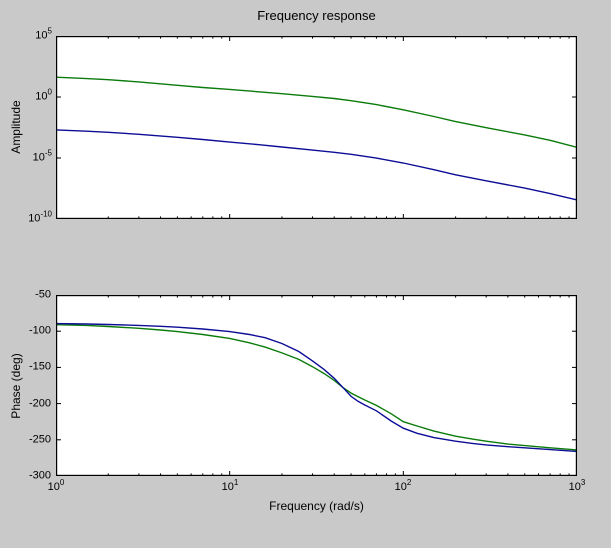 This screenshot has width=611, height=548. What do you see at coordinates (403, 485) in the screenshot?
I see `phase-xtick-label: 10²` at bounding box center [403, 485].